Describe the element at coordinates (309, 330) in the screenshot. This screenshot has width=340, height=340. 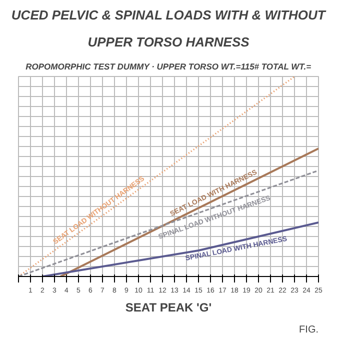
I see `text: FIG.` at that location.